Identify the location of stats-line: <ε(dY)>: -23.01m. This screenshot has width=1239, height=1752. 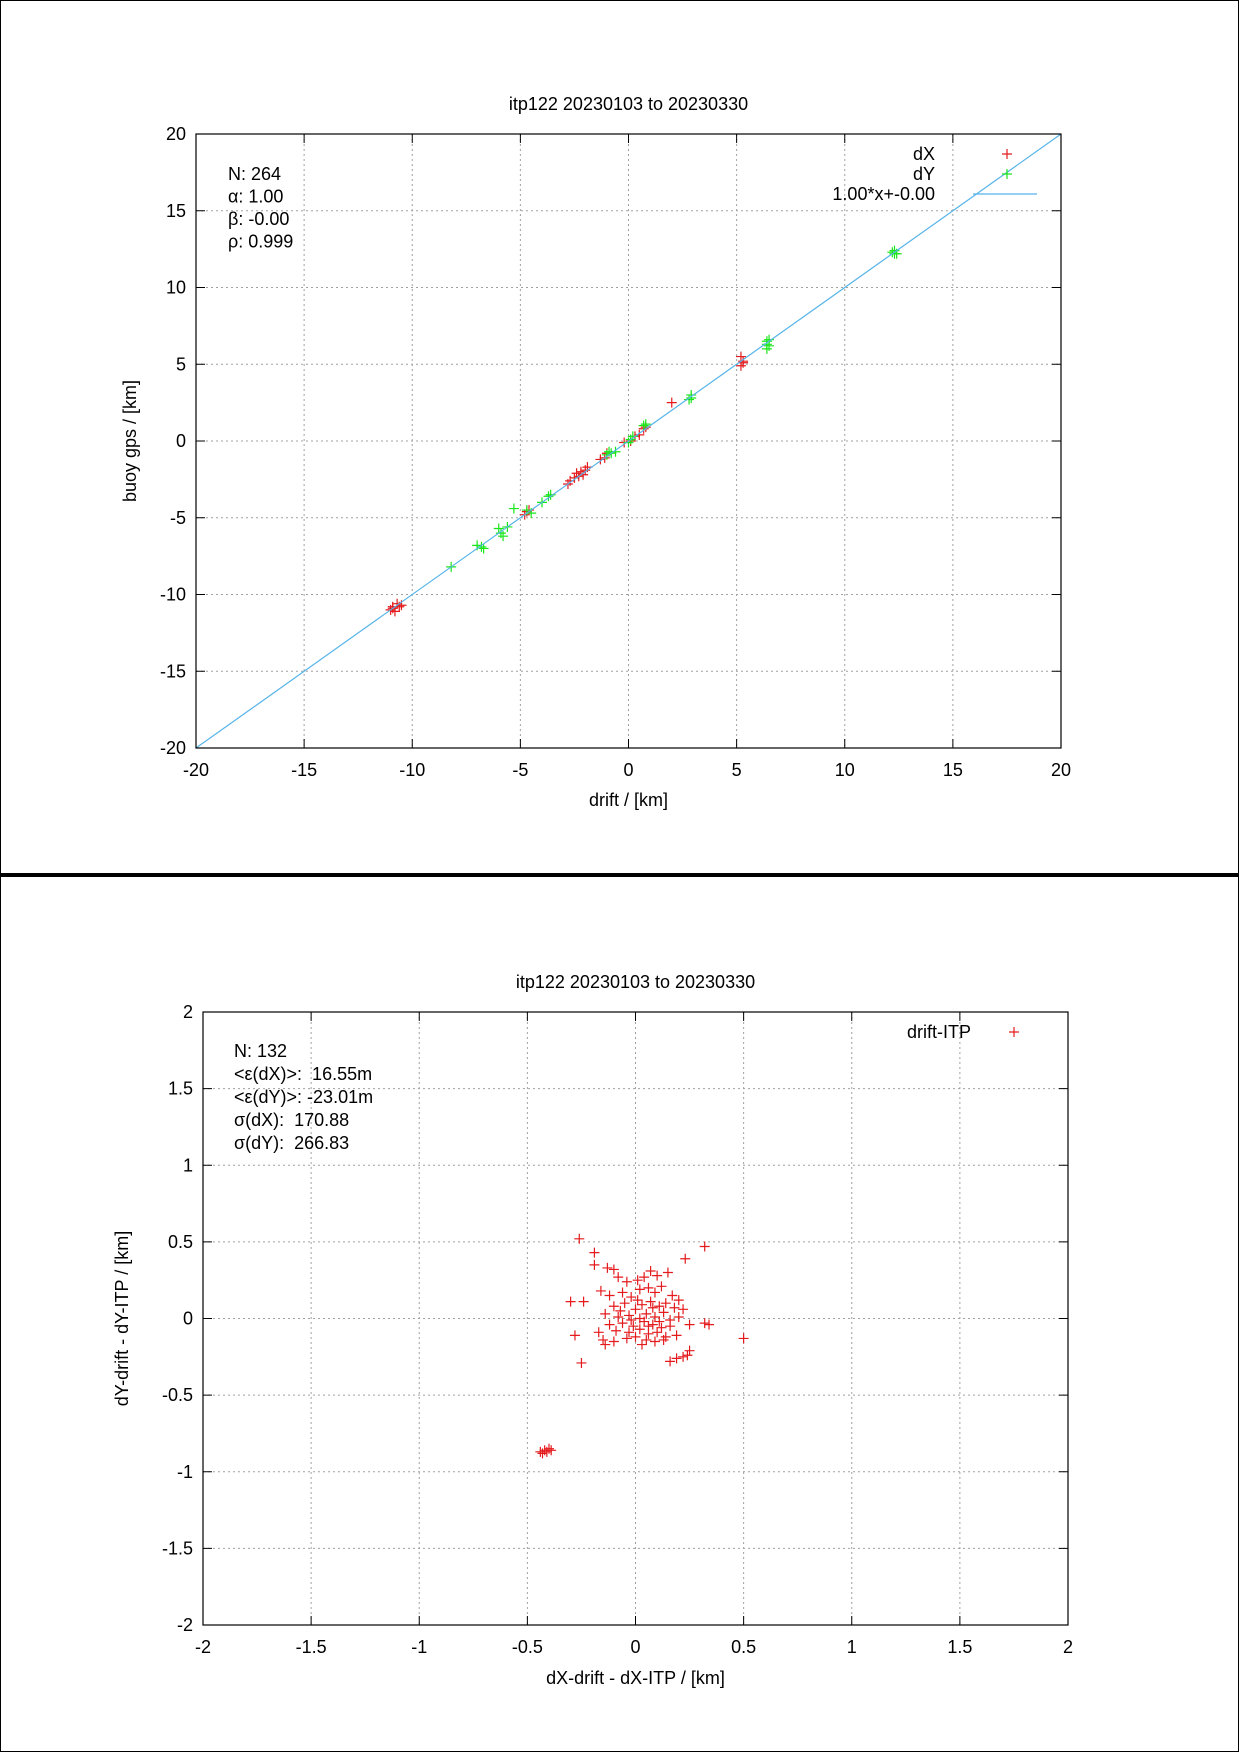
(303, 1097).